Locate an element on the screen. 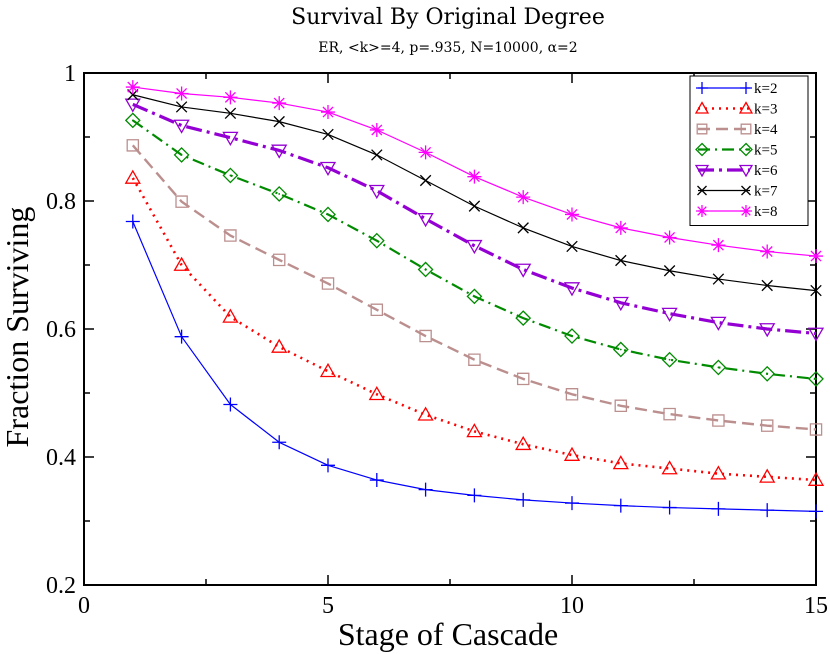 Image resolution: width=830 pixels, height=654 pixels. legend-label: k=6 is located at coordinates (766, 171).